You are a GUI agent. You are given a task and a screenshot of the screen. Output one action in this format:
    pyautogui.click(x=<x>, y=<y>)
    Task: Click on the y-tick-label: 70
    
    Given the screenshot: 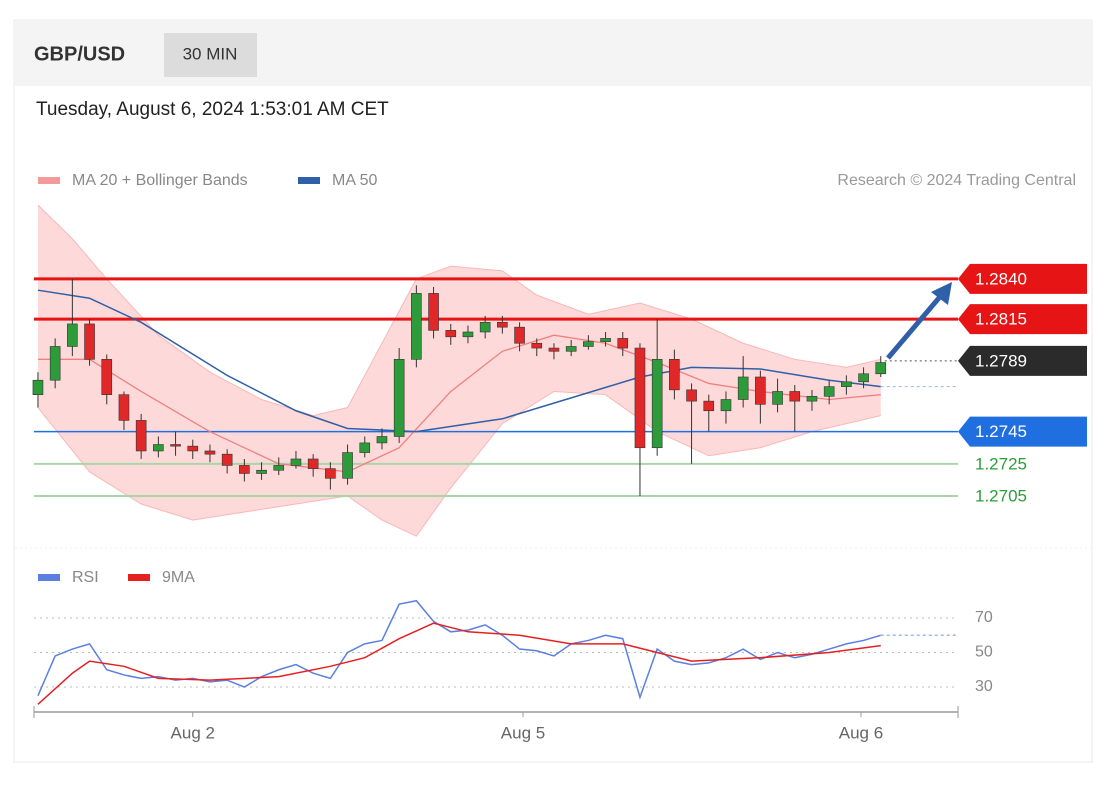 What is the action you would take?
    pyautogui.click(x=984, y=617)
    